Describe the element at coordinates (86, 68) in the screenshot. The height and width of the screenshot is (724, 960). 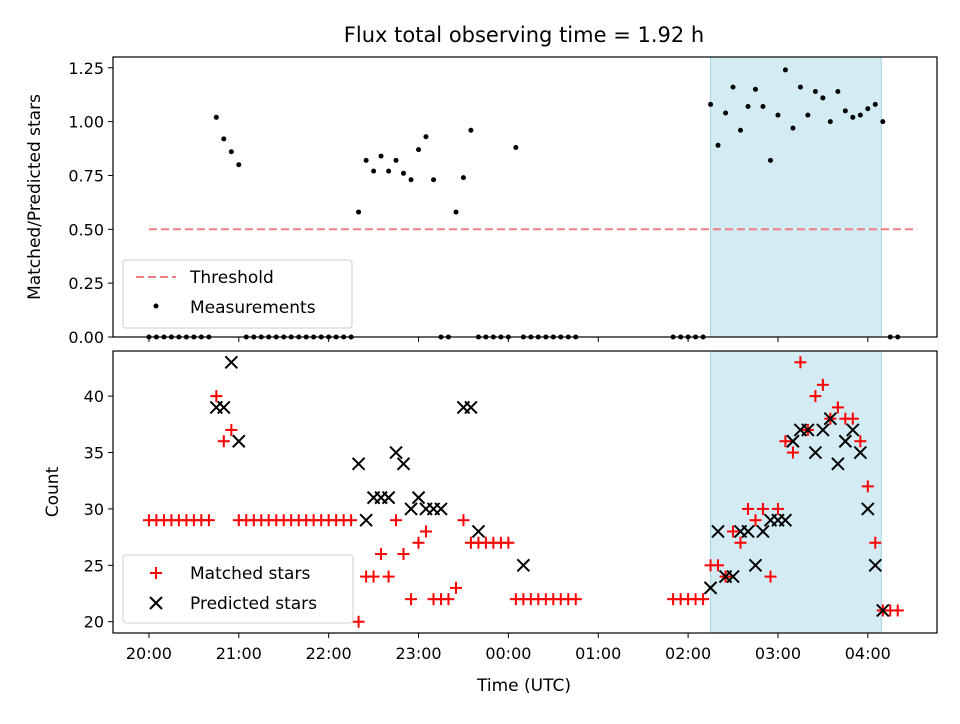
I see `top-y-tick-label: 1.25` at that location.